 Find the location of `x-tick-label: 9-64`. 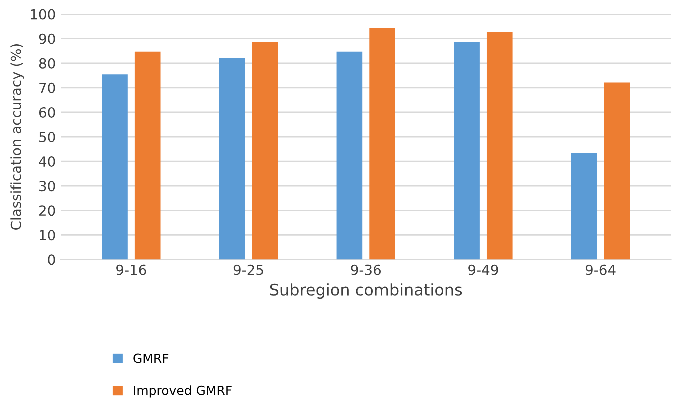

x-tick-label: 9-64 is located at coordinates (601, 270).